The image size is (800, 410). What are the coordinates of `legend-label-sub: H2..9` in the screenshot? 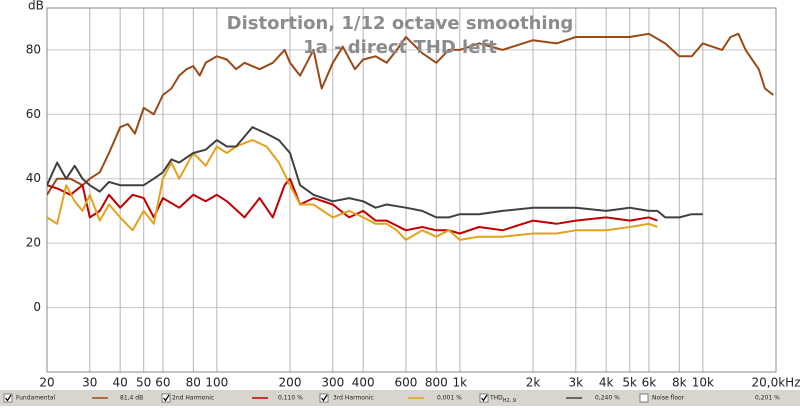 It's located at (509, 401).